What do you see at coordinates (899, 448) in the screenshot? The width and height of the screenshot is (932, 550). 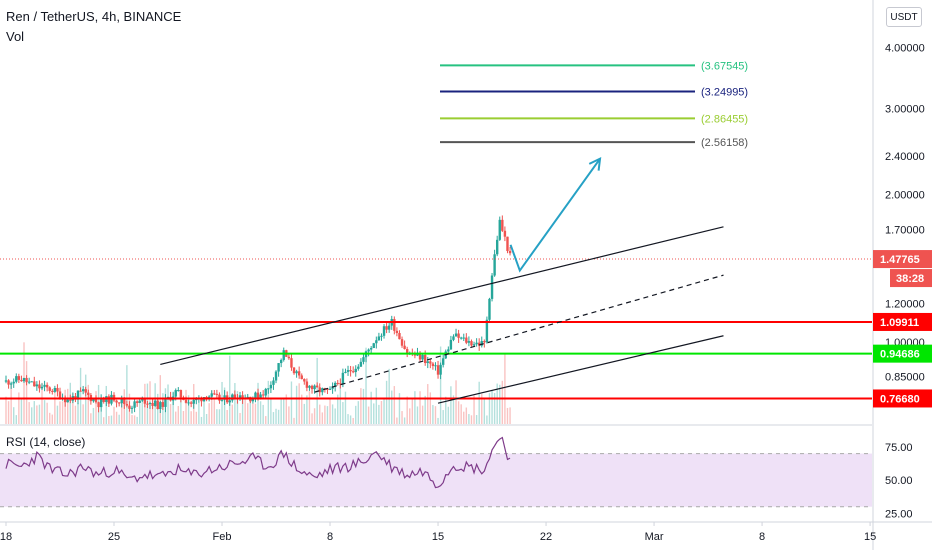 I see `rsi-tick-label: 75.00` at bounding box center [899, 448].